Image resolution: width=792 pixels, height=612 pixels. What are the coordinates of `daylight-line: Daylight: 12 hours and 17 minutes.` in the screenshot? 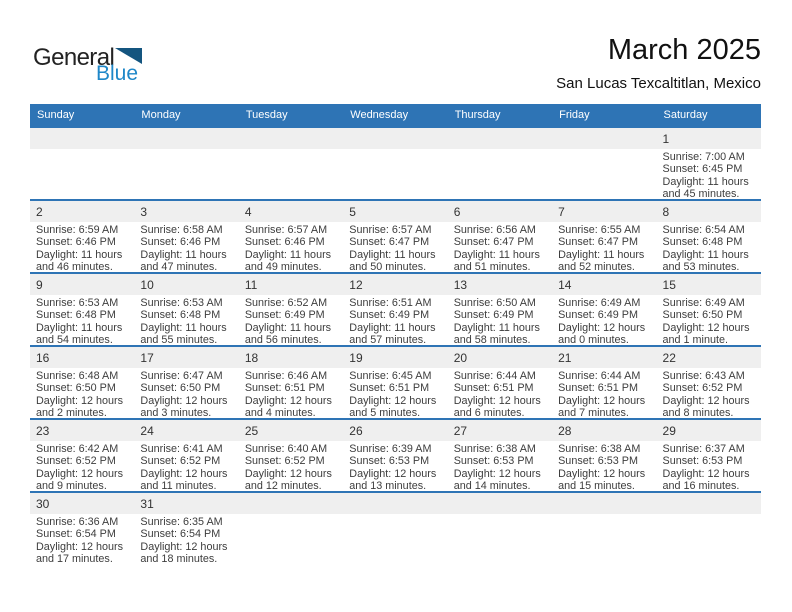 It's located at (80, 553).